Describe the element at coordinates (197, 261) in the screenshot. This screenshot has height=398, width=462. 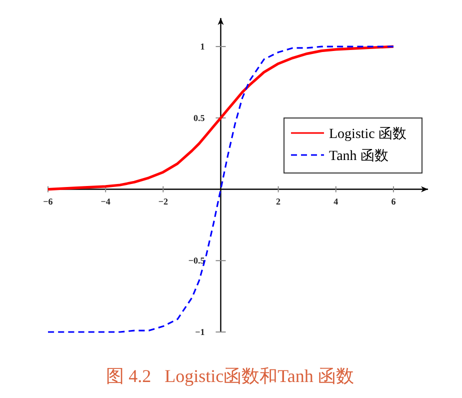
I see `y-tick-label: −0.5` at that location.